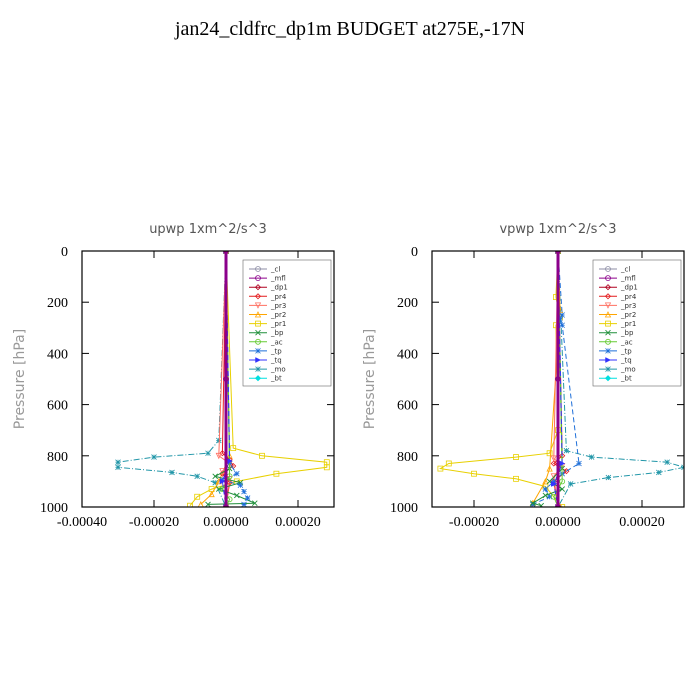 The height and width of the screenshot is (700, 700). I want to click on legend-item-label: _pr2, so click(628, 315).